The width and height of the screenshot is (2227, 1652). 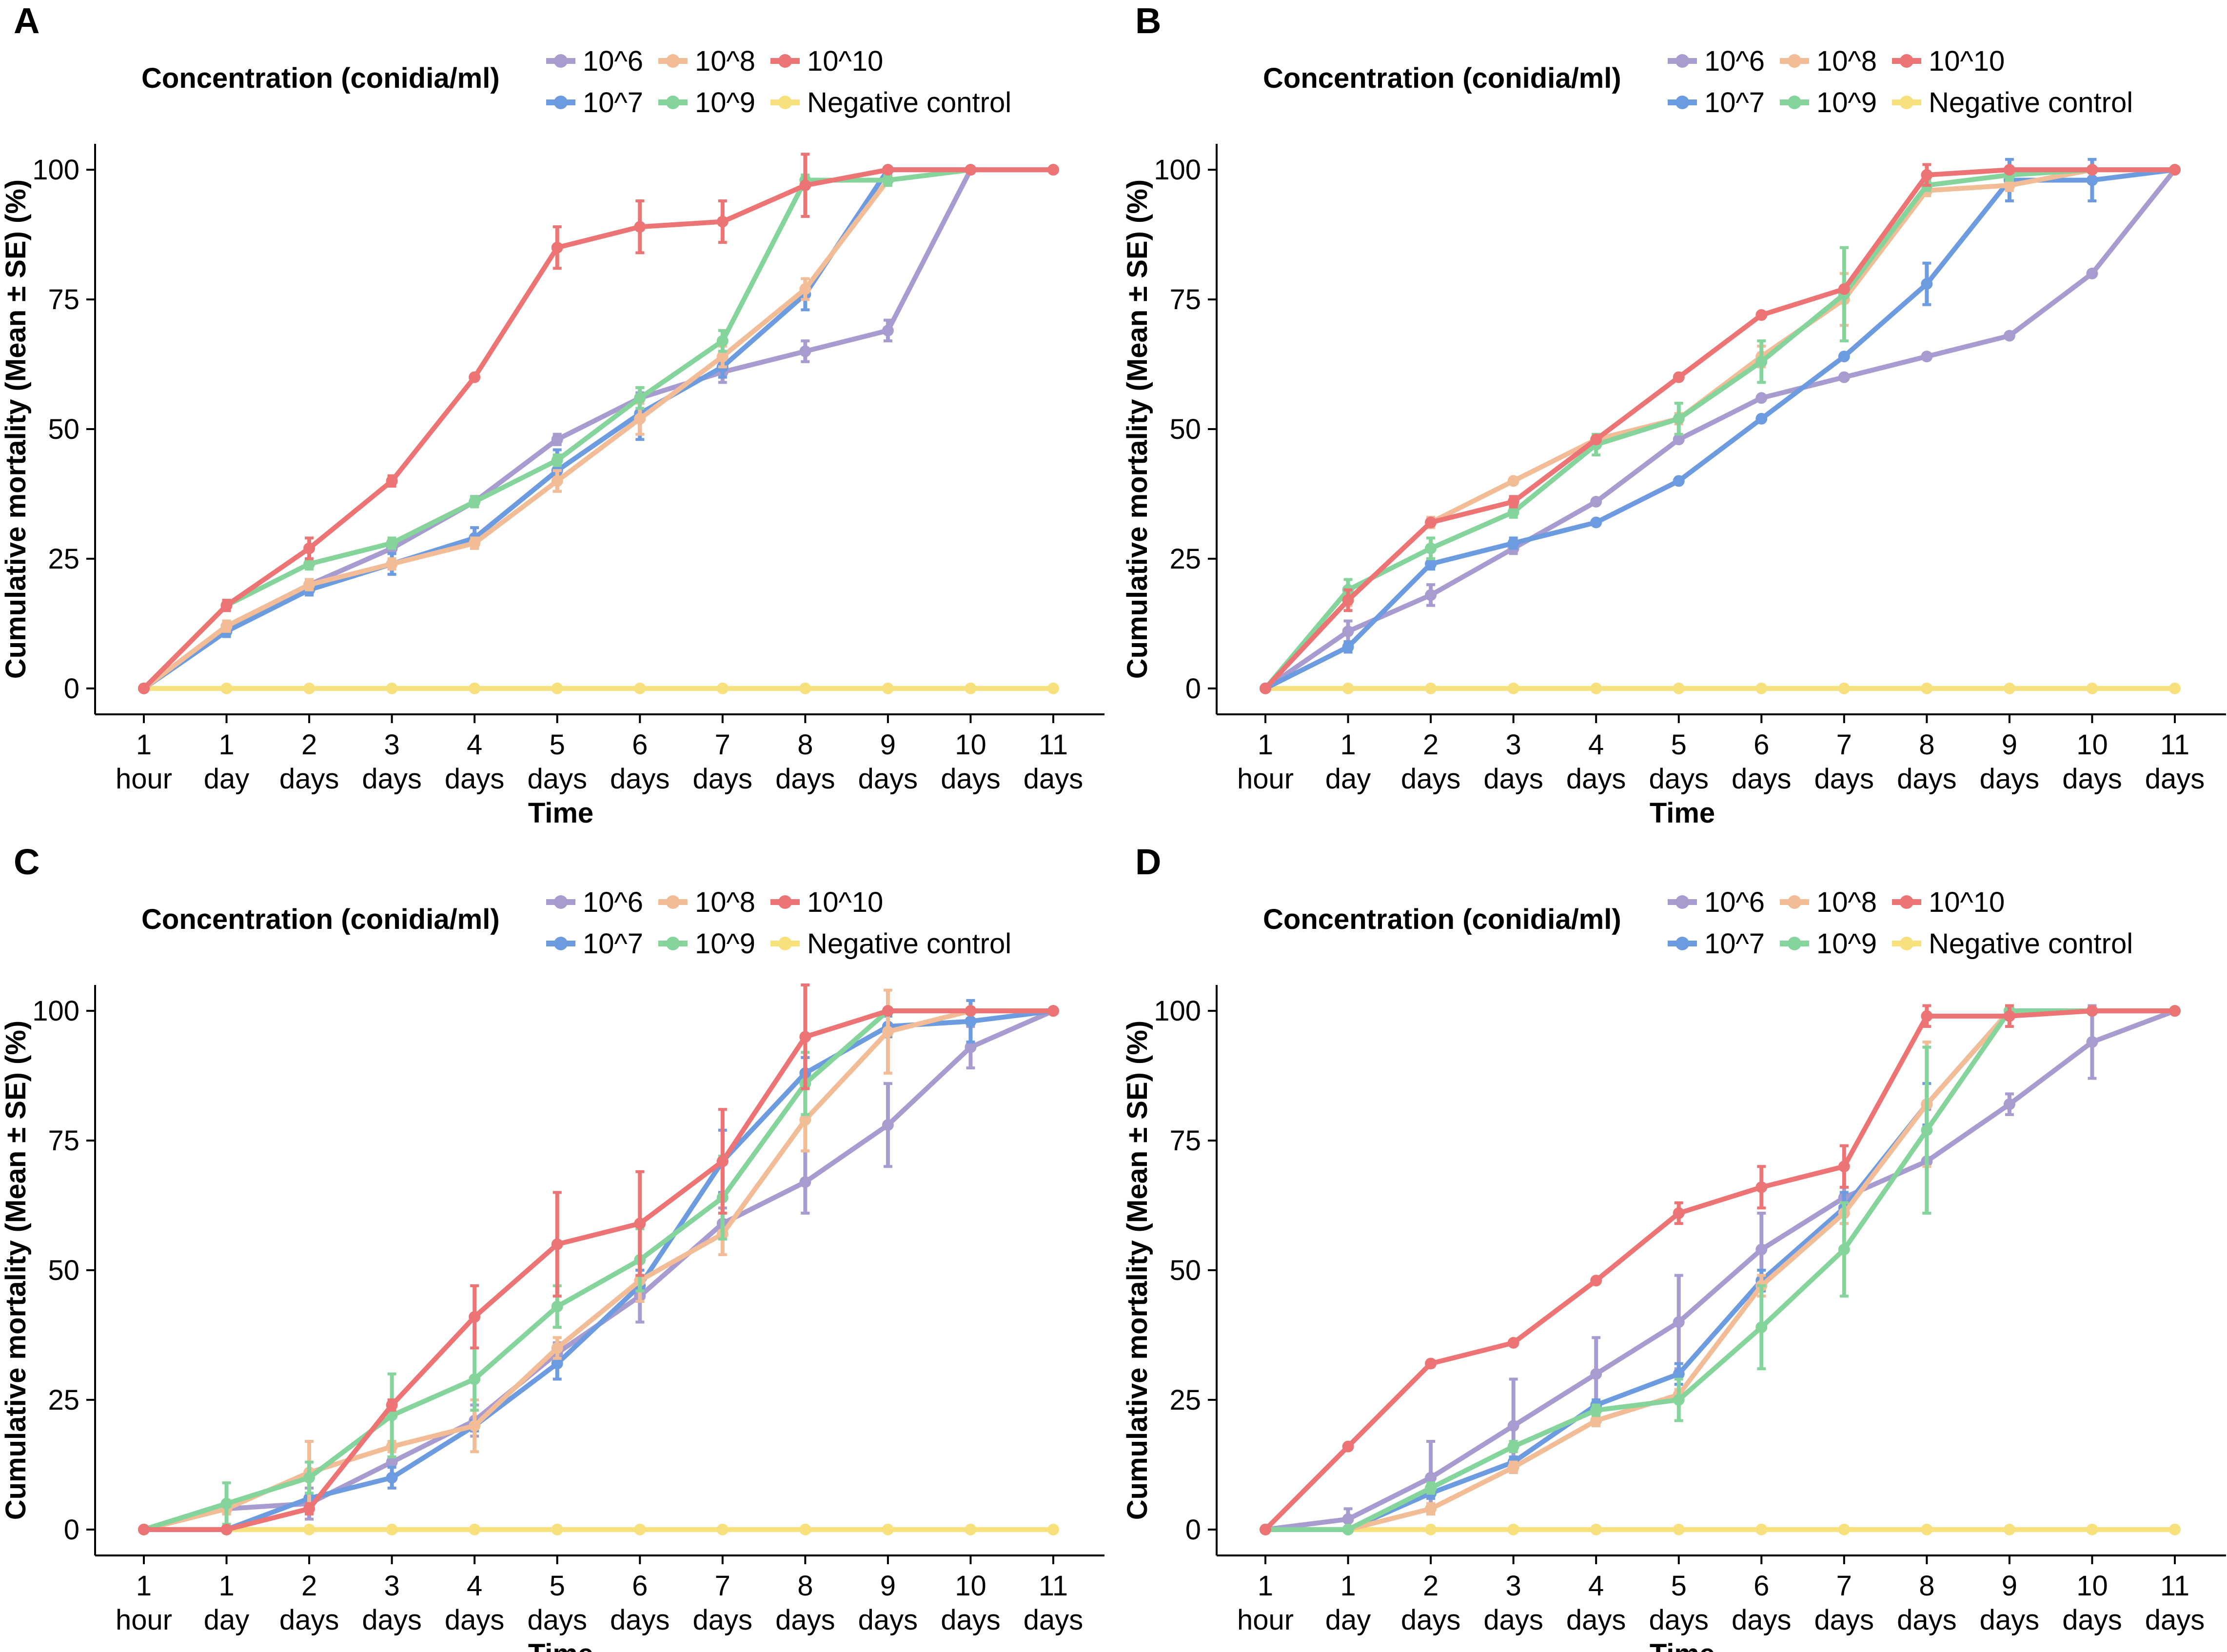 What do you see at coordinates (613, 61) in the screenshot?
I see `legend-label: 10^6` at bounding box center [613, 61].